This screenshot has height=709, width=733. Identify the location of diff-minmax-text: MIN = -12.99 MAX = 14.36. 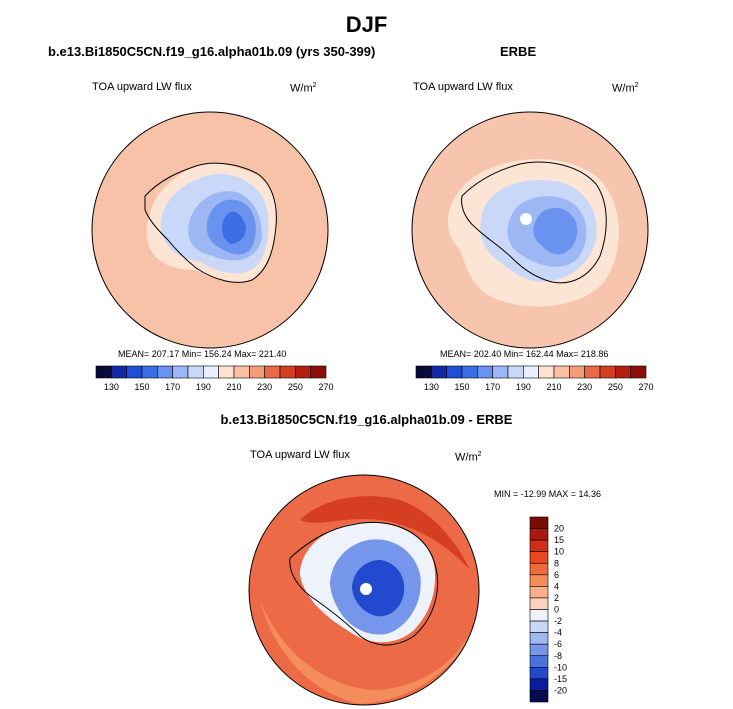
(548, 494).